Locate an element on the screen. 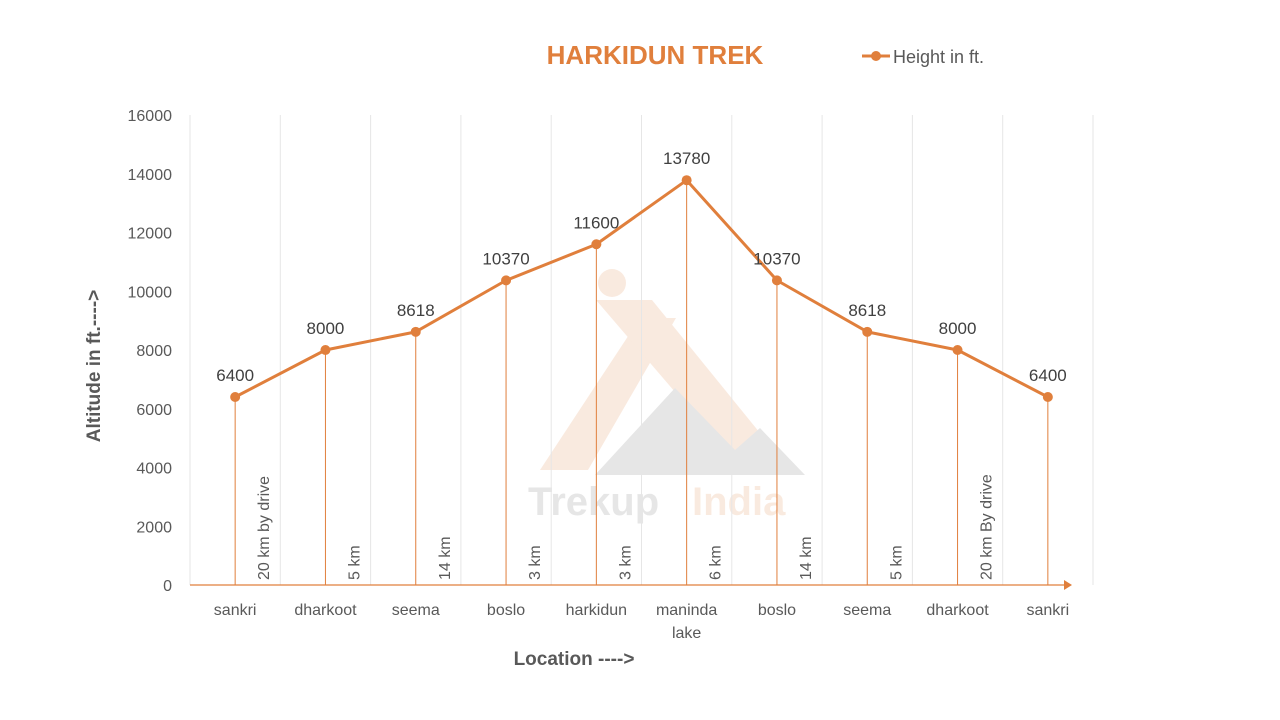 Image resolution: width=1280 pixels, height=720 pixels. x-axis-title: Location ----> is located at coordinates (574, 659).